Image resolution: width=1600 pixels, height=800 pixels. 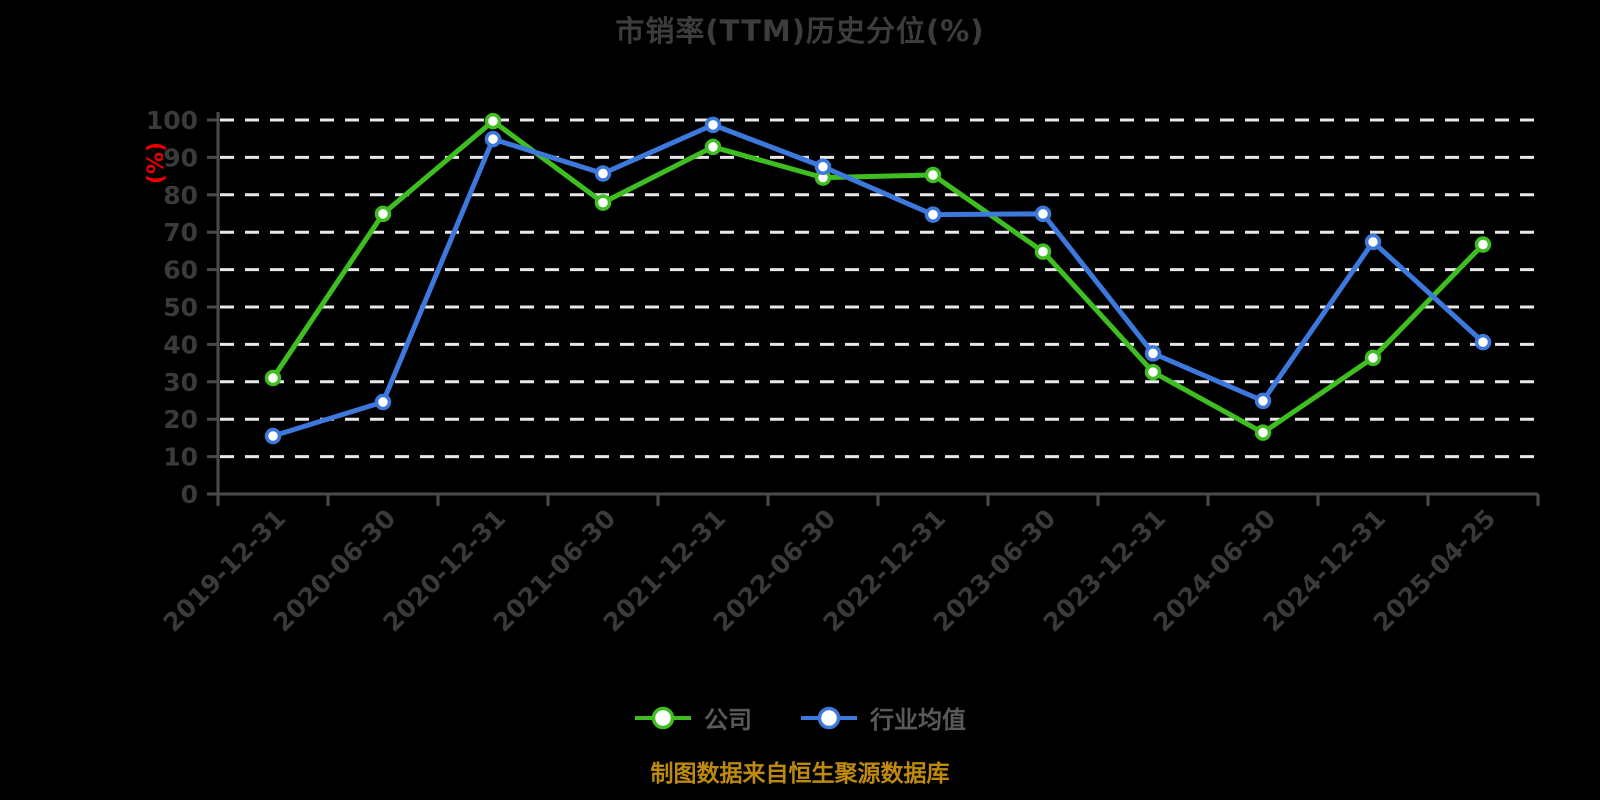 I want to click on legend-item-company: 公司, so click(x=693, y=717).